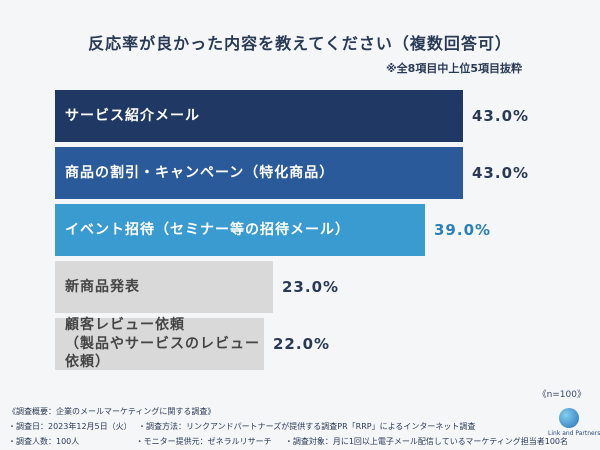 The width and height of the screenshot is (600, 450). I want to click on bar-label-1: サービス紹介メール, so click(132, 115).